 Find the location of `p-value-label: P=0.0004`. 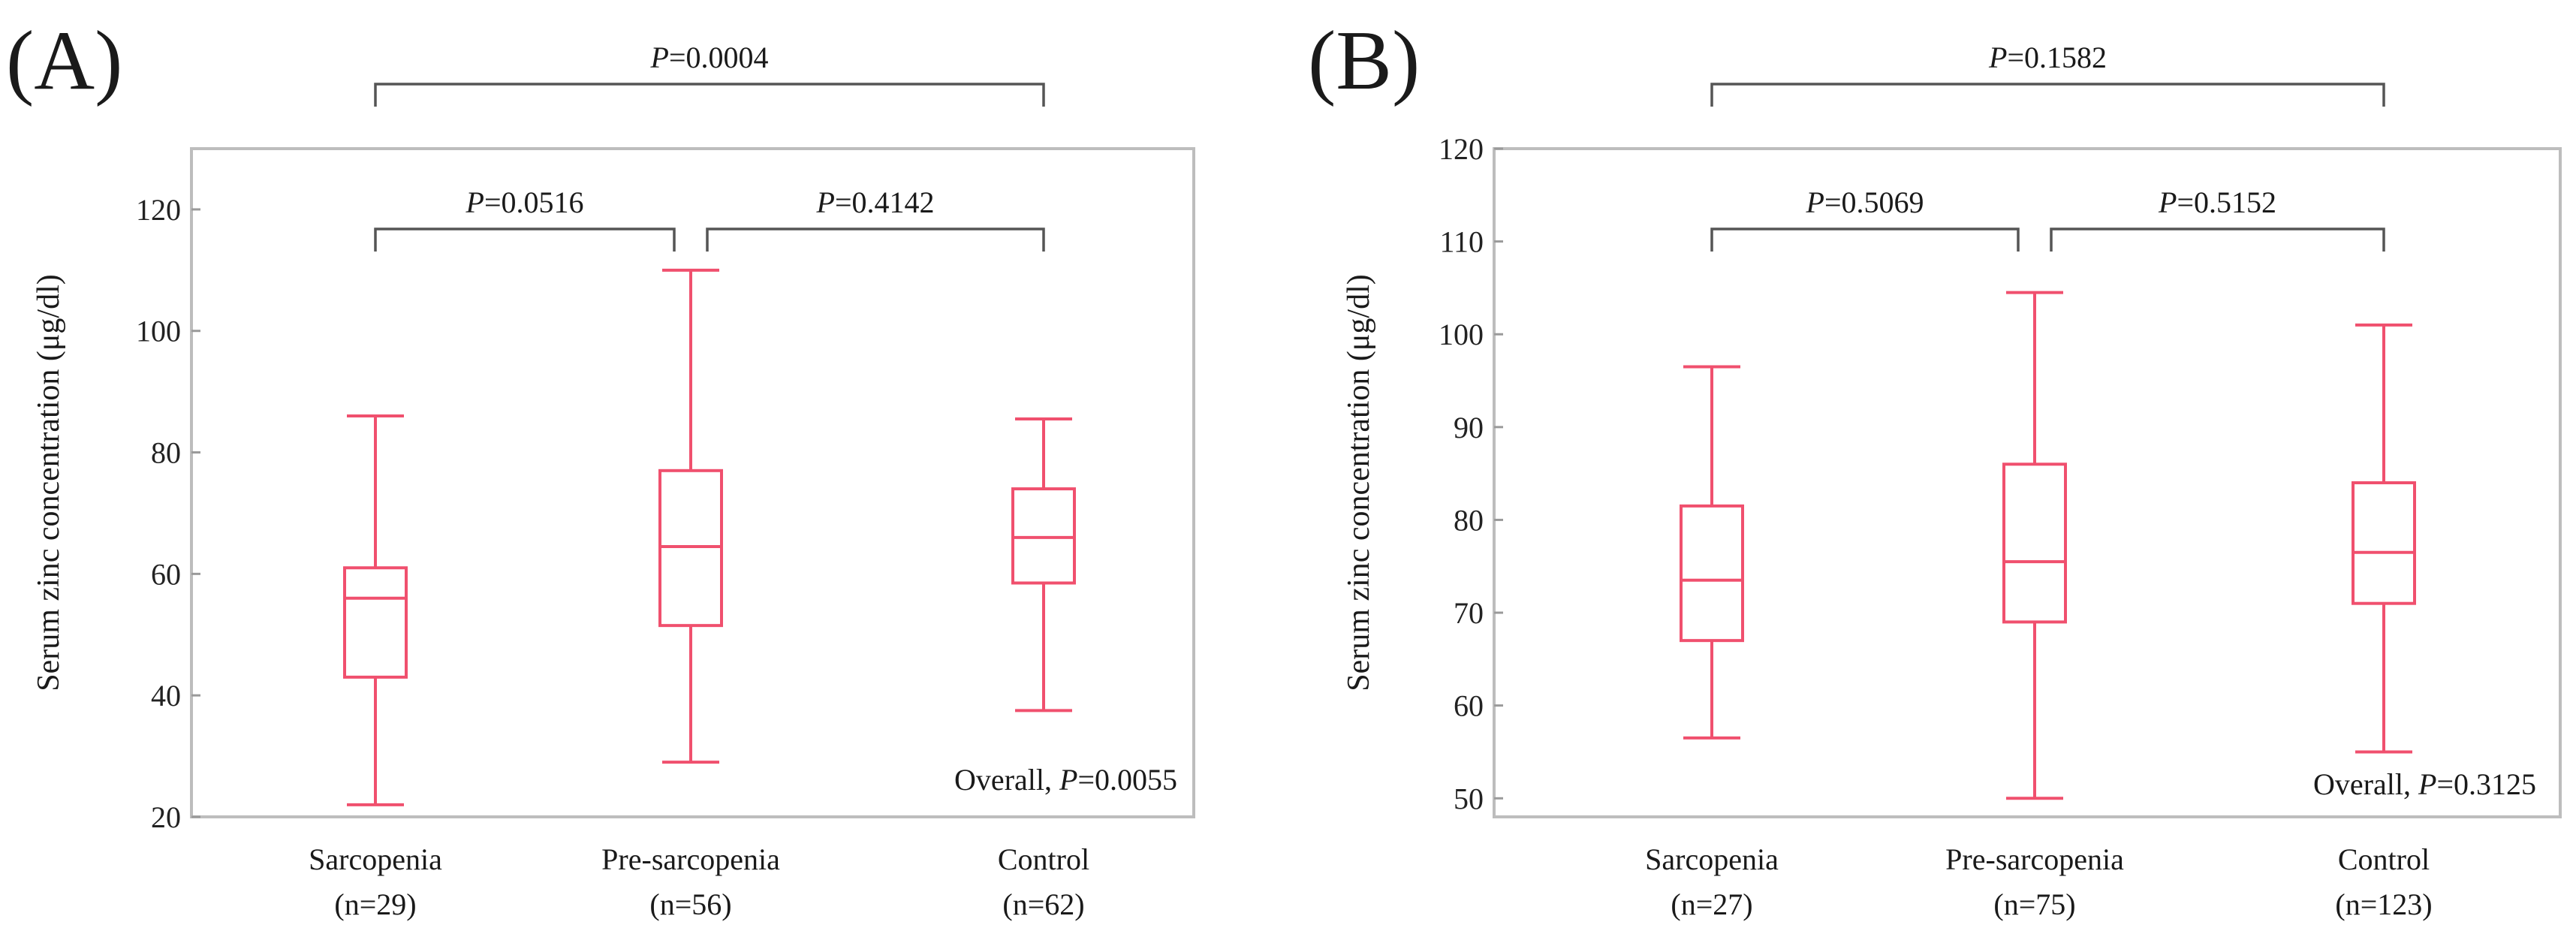

p-value-label: P=0.0004 is located at coordinates (709, 57).